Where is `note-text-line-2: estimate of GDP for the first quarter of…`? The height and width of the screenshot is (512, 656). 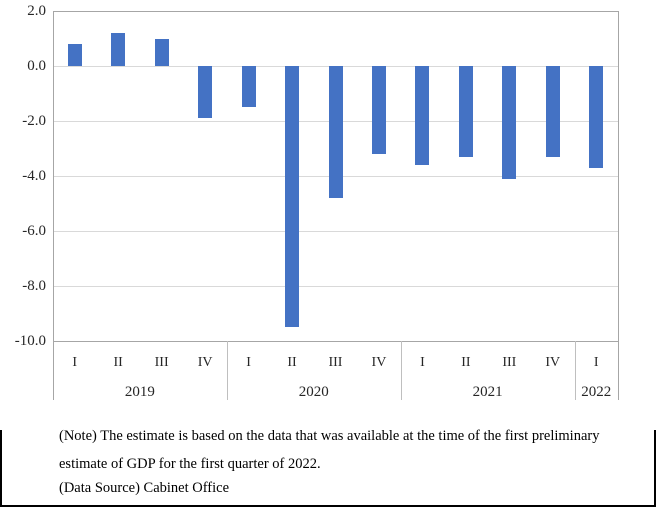 note-text-line-2: estimate of GDP for the first quarter of… is located at coordinates (190, 464).